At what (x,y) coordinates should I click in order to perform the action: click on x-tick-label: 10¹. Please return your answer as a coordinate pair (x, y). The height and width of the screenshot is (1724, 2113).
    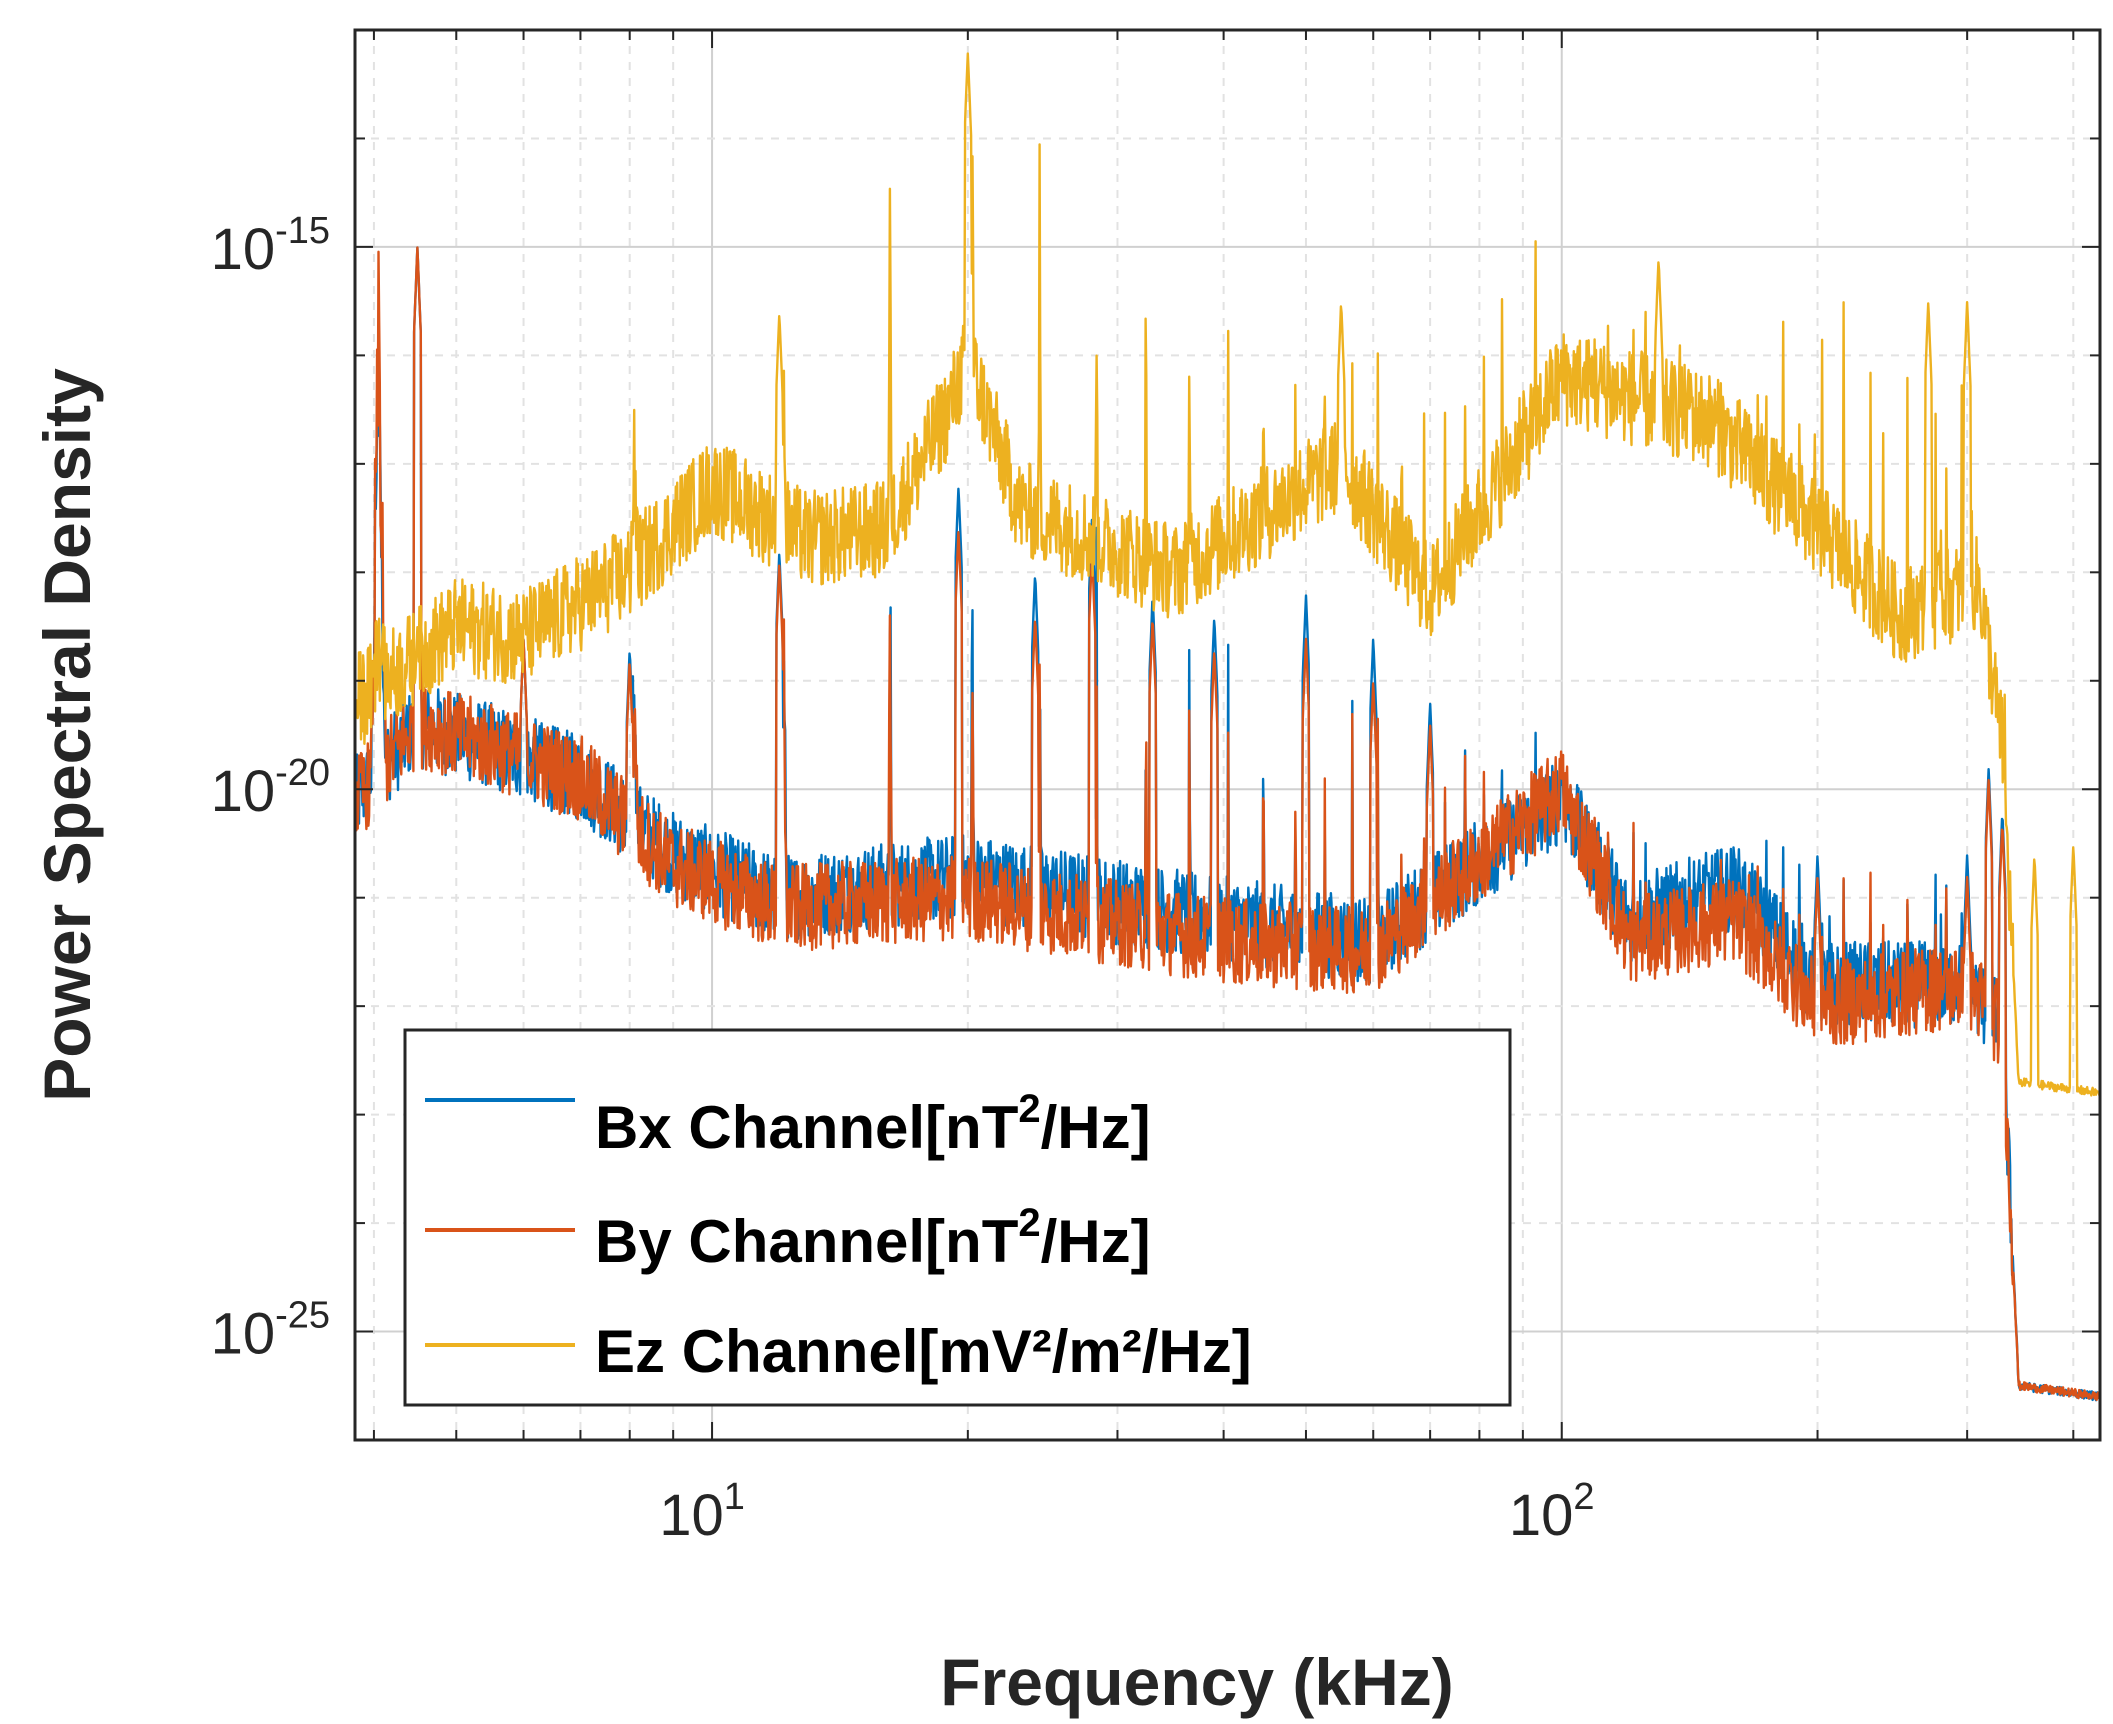
    Looking at the image, I should click on (702, 1512).